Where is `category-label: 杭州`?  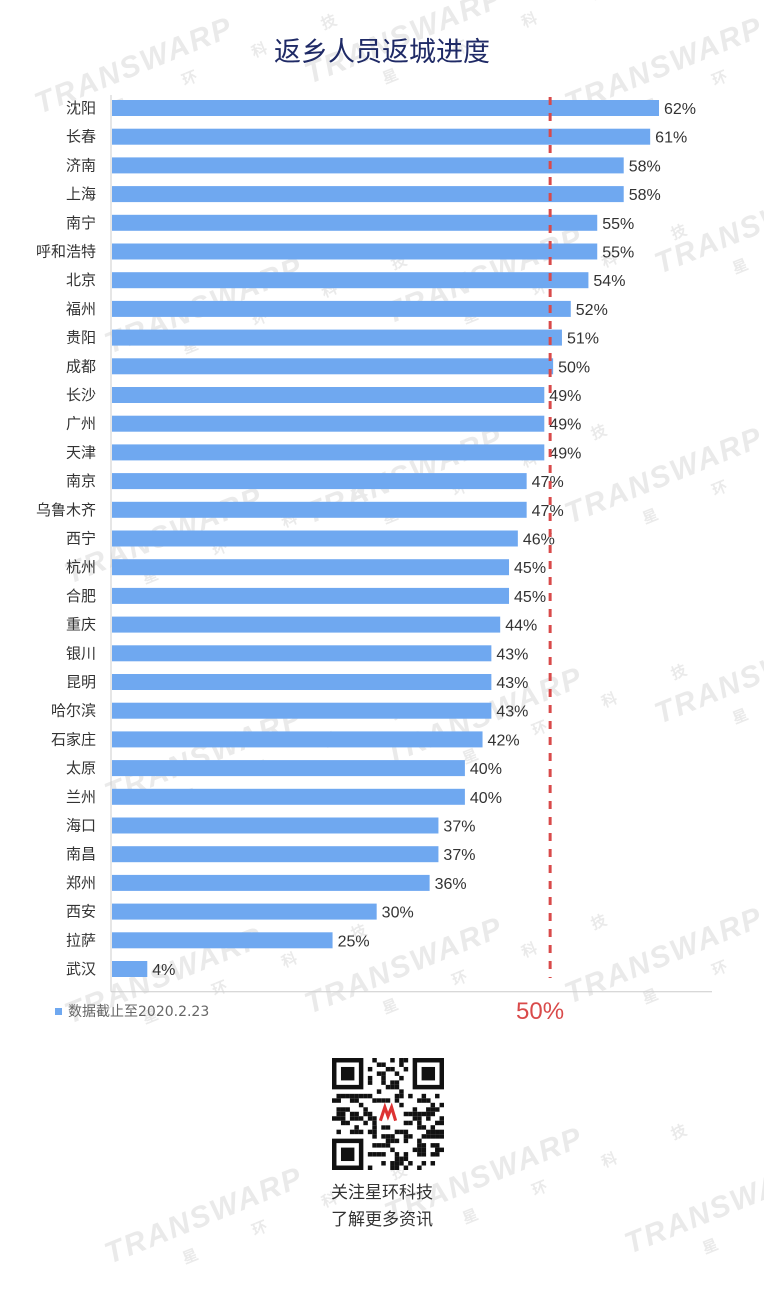
category-label: 杭州 is located at coordinates (81, 567).